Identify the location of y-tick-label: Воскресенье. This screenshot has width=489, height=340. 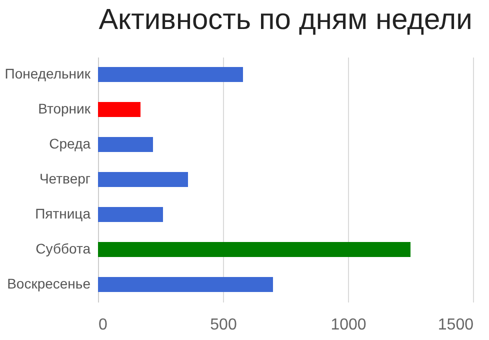
(49, 284).